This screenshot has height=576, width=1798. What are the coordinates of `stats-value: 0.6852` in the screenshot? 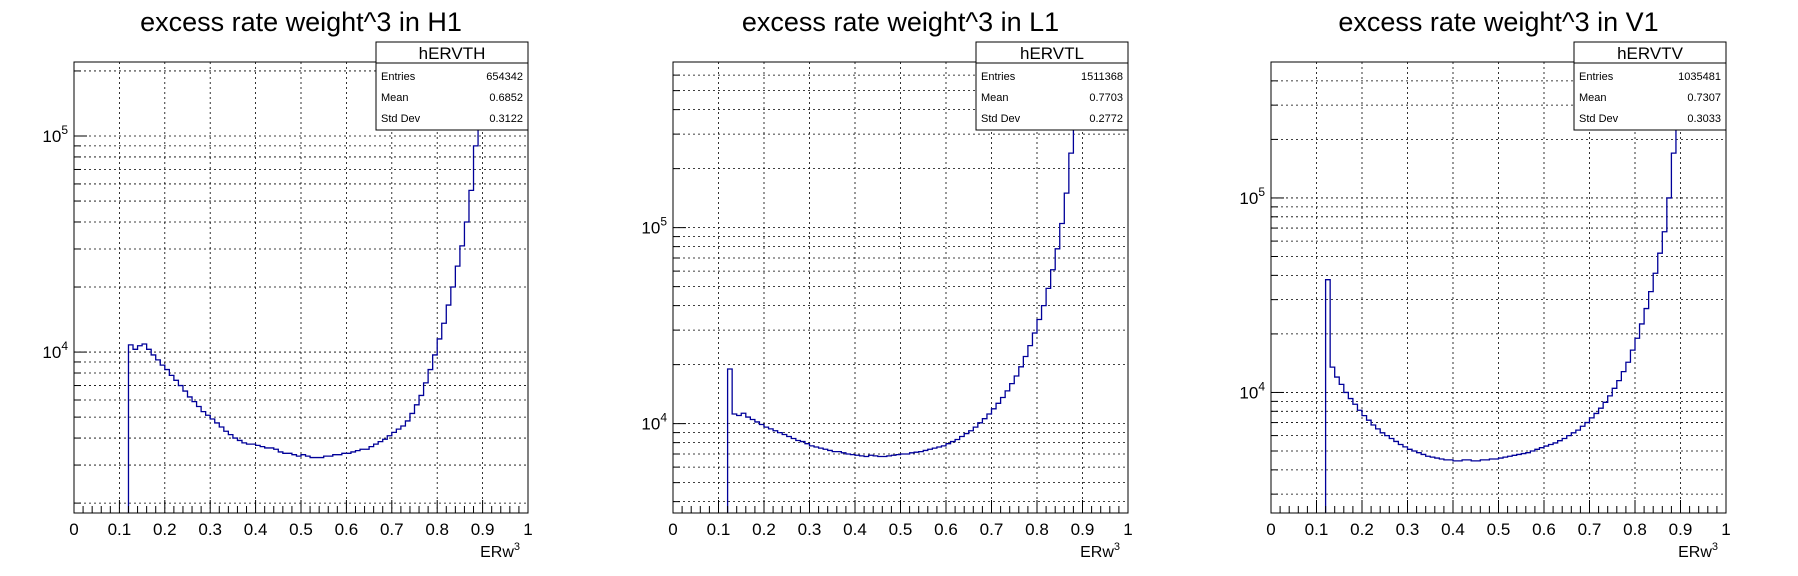 It's located at (506, 98).